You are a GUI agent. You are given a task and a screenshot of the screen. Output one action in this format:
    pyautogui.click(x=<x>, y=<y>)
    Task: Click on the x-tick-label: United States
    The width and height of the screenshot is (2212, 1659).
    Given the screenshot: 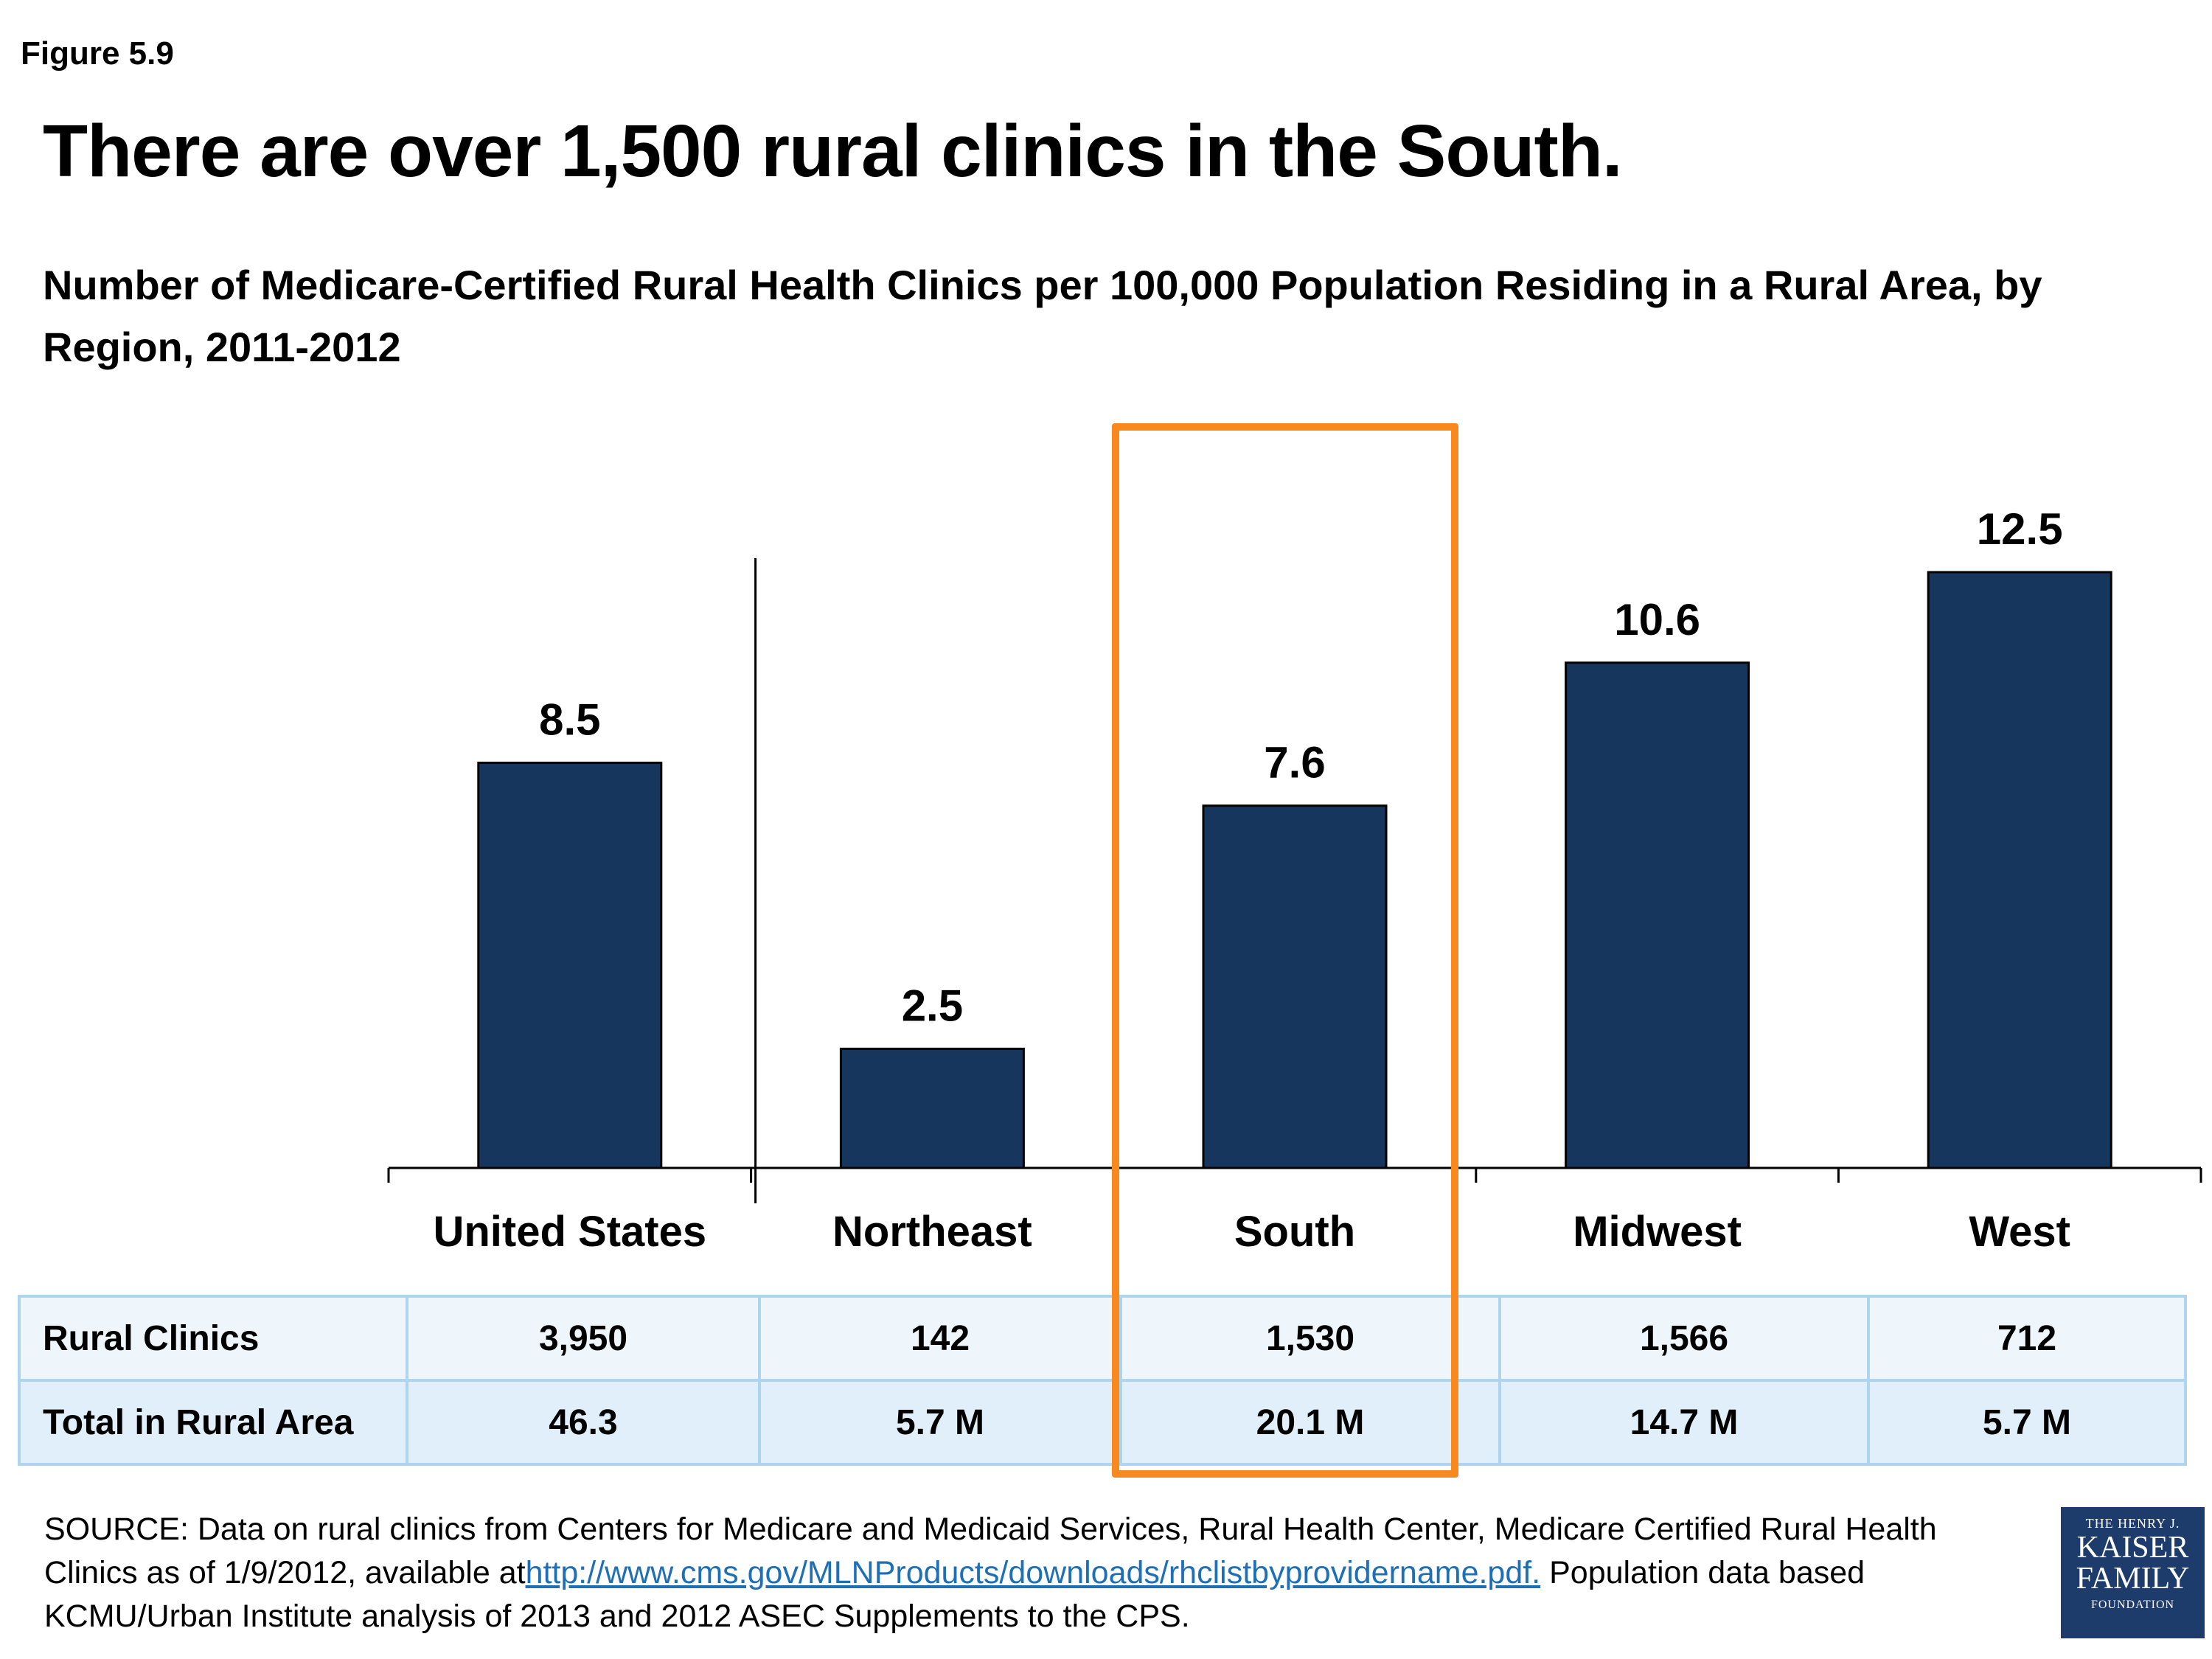 What is the action you would take?
    pyautogui.click(x=569, y=1230)
    